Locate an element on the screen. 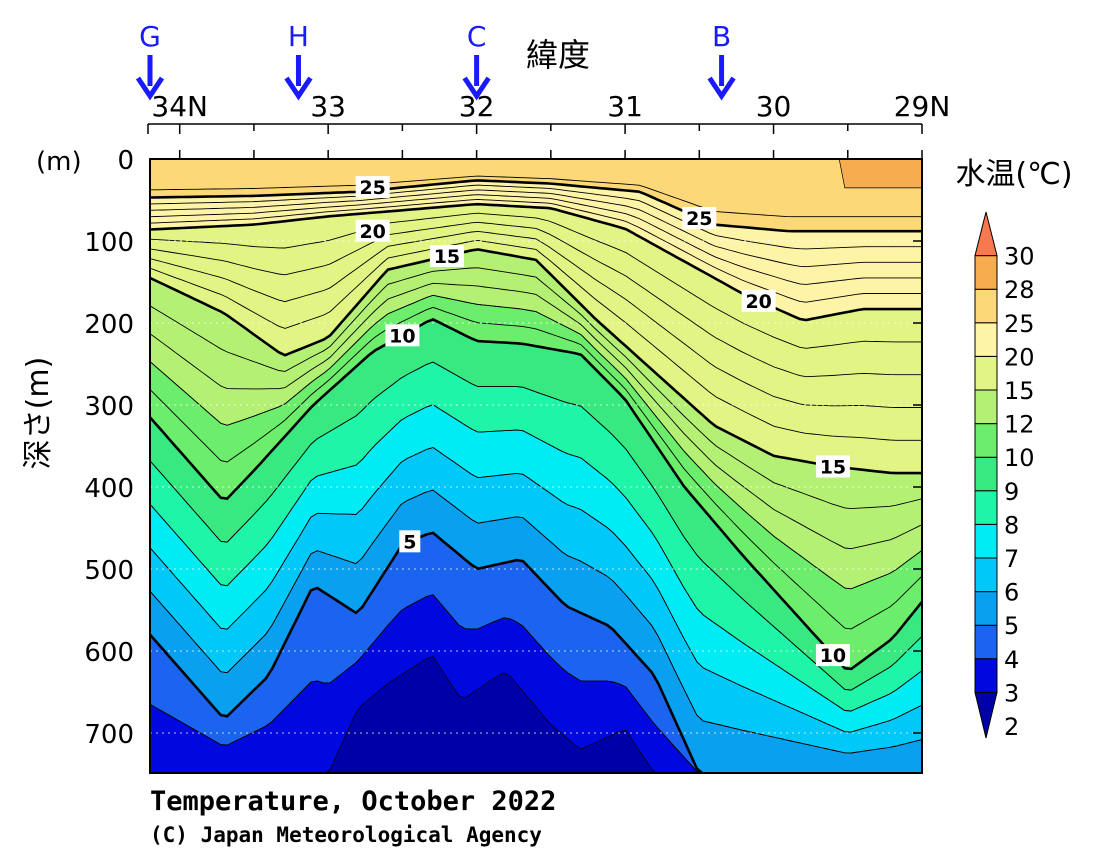  depth-tick-label: 400 is located at coordinates (109, 489).